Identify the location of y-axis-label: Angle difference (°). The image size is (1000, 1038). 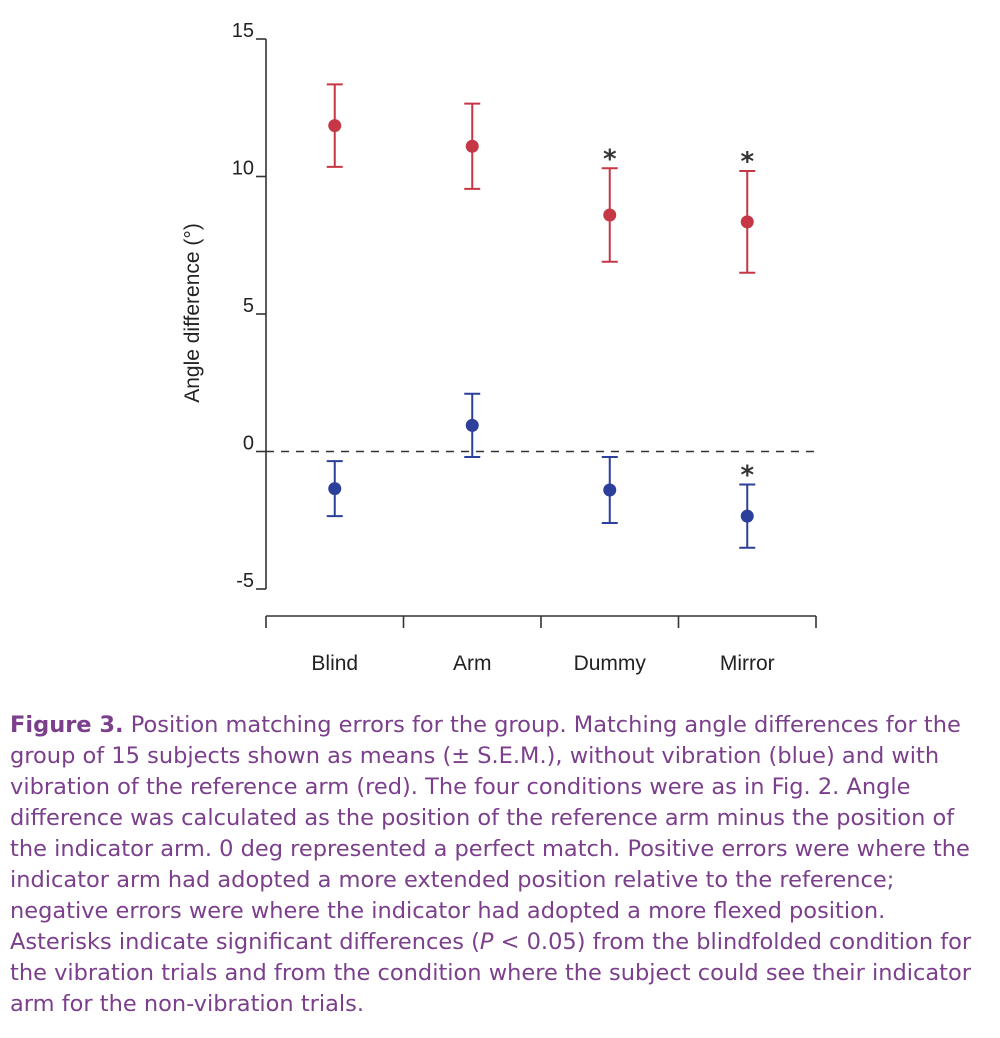
(192, 313).